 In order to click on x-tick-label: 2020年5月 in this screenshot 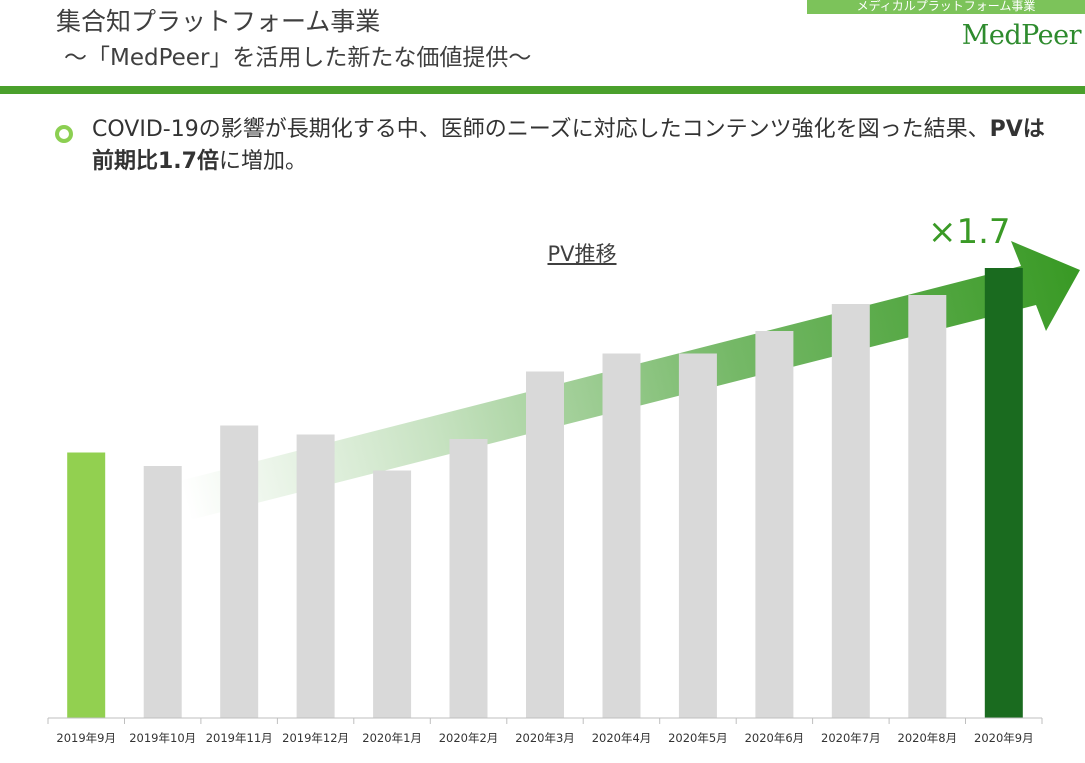, I will do `click(698, 738)`.